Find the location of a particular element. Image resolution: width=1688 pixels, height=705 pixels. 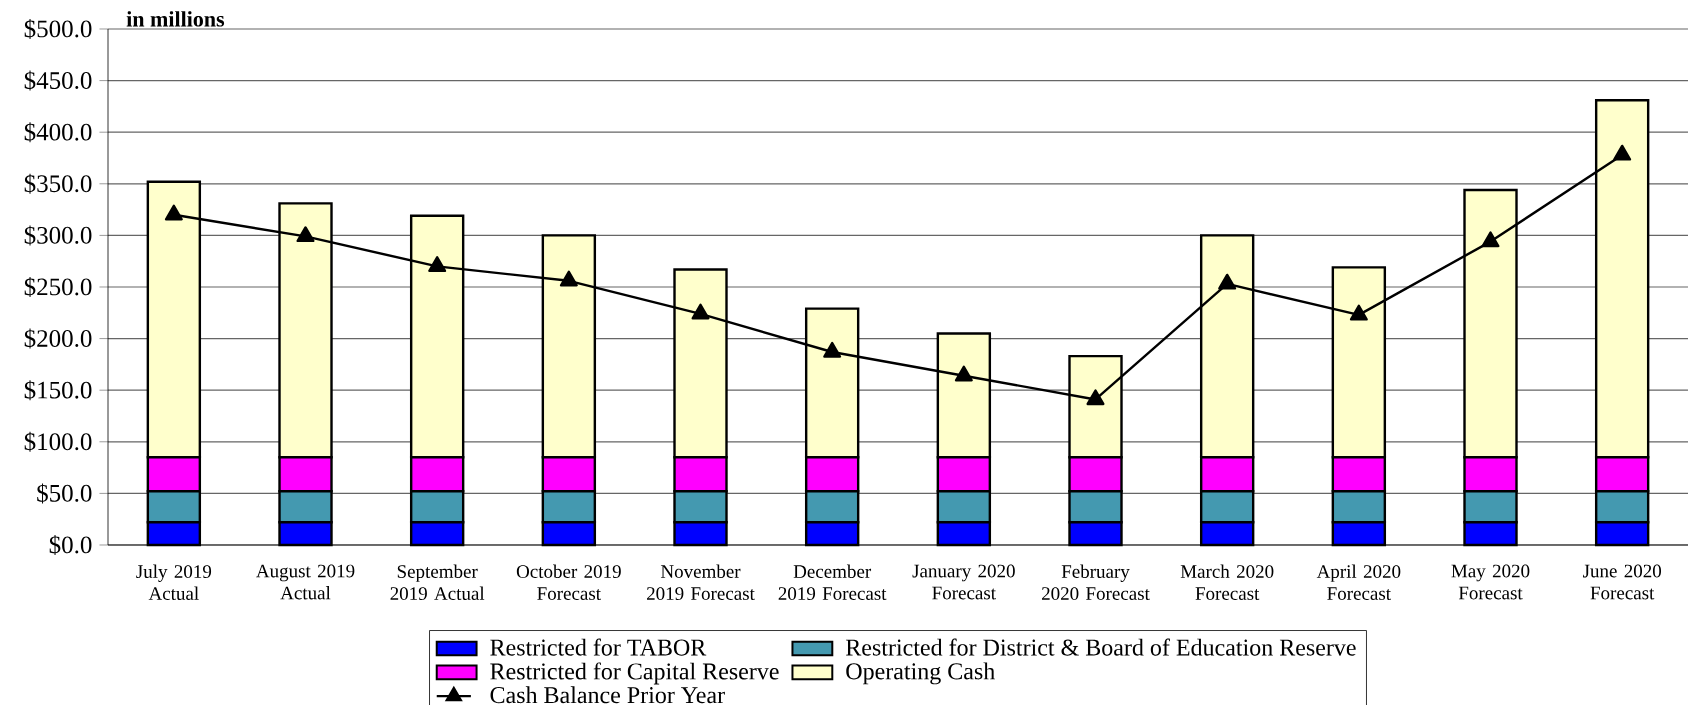

y-tick-label: $0.0 is located at coordinates (70, 544).